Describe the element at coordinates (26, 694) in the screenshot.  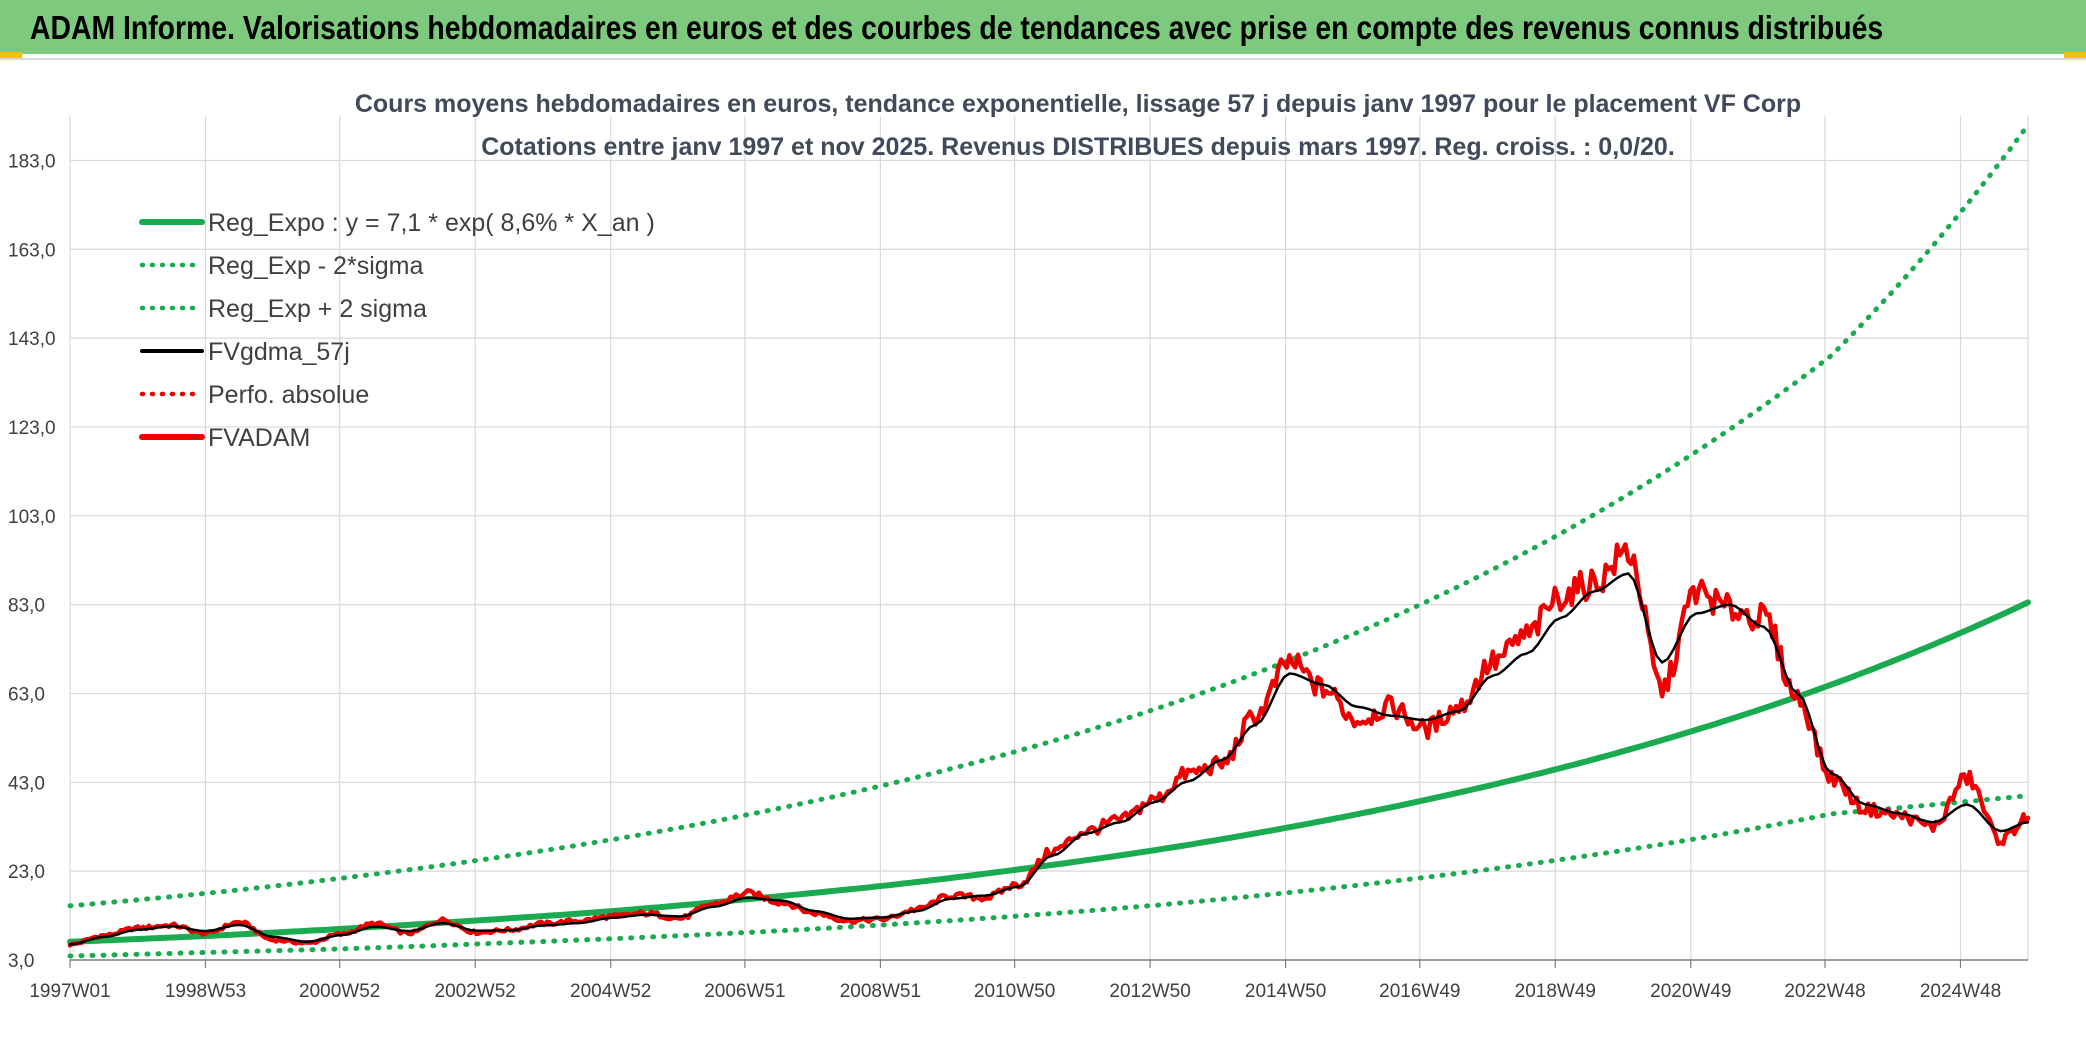
I see `y-tick-label: 63,0` at that location.